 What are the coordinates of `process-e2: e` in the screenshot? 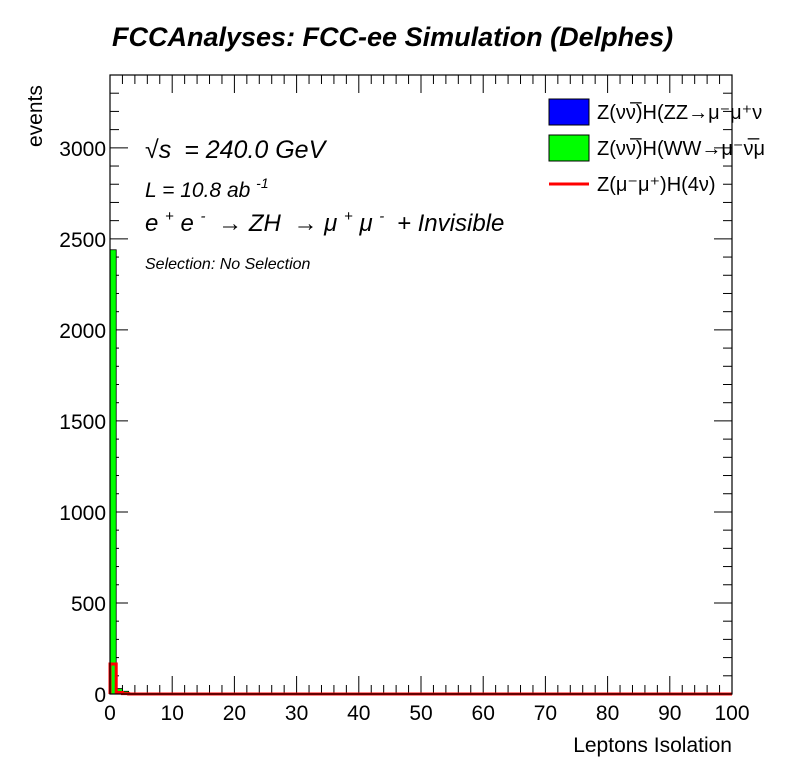 It's located at (186, 223).